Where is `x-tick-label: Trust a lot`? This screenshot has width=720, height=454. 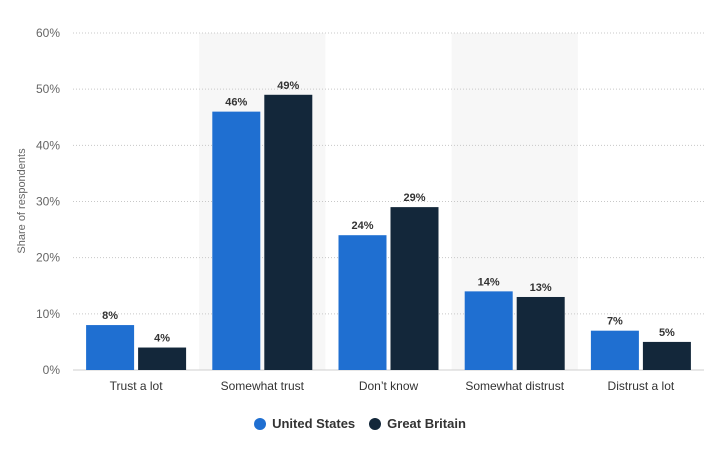 x-tick-label: Trust a lot is located at coordinates (137, 386).